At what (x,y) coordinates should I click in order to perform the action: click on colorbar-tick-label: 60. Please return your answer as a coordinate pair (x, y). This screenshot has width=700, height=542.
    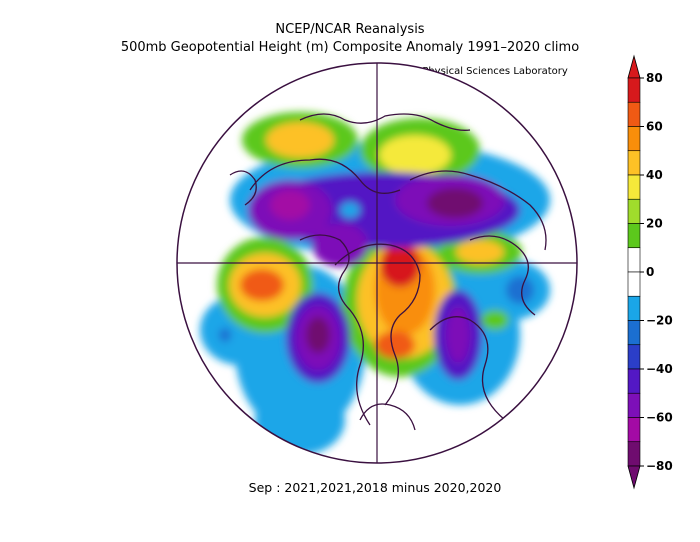
    Looking at the image, I should click on (654, 127).